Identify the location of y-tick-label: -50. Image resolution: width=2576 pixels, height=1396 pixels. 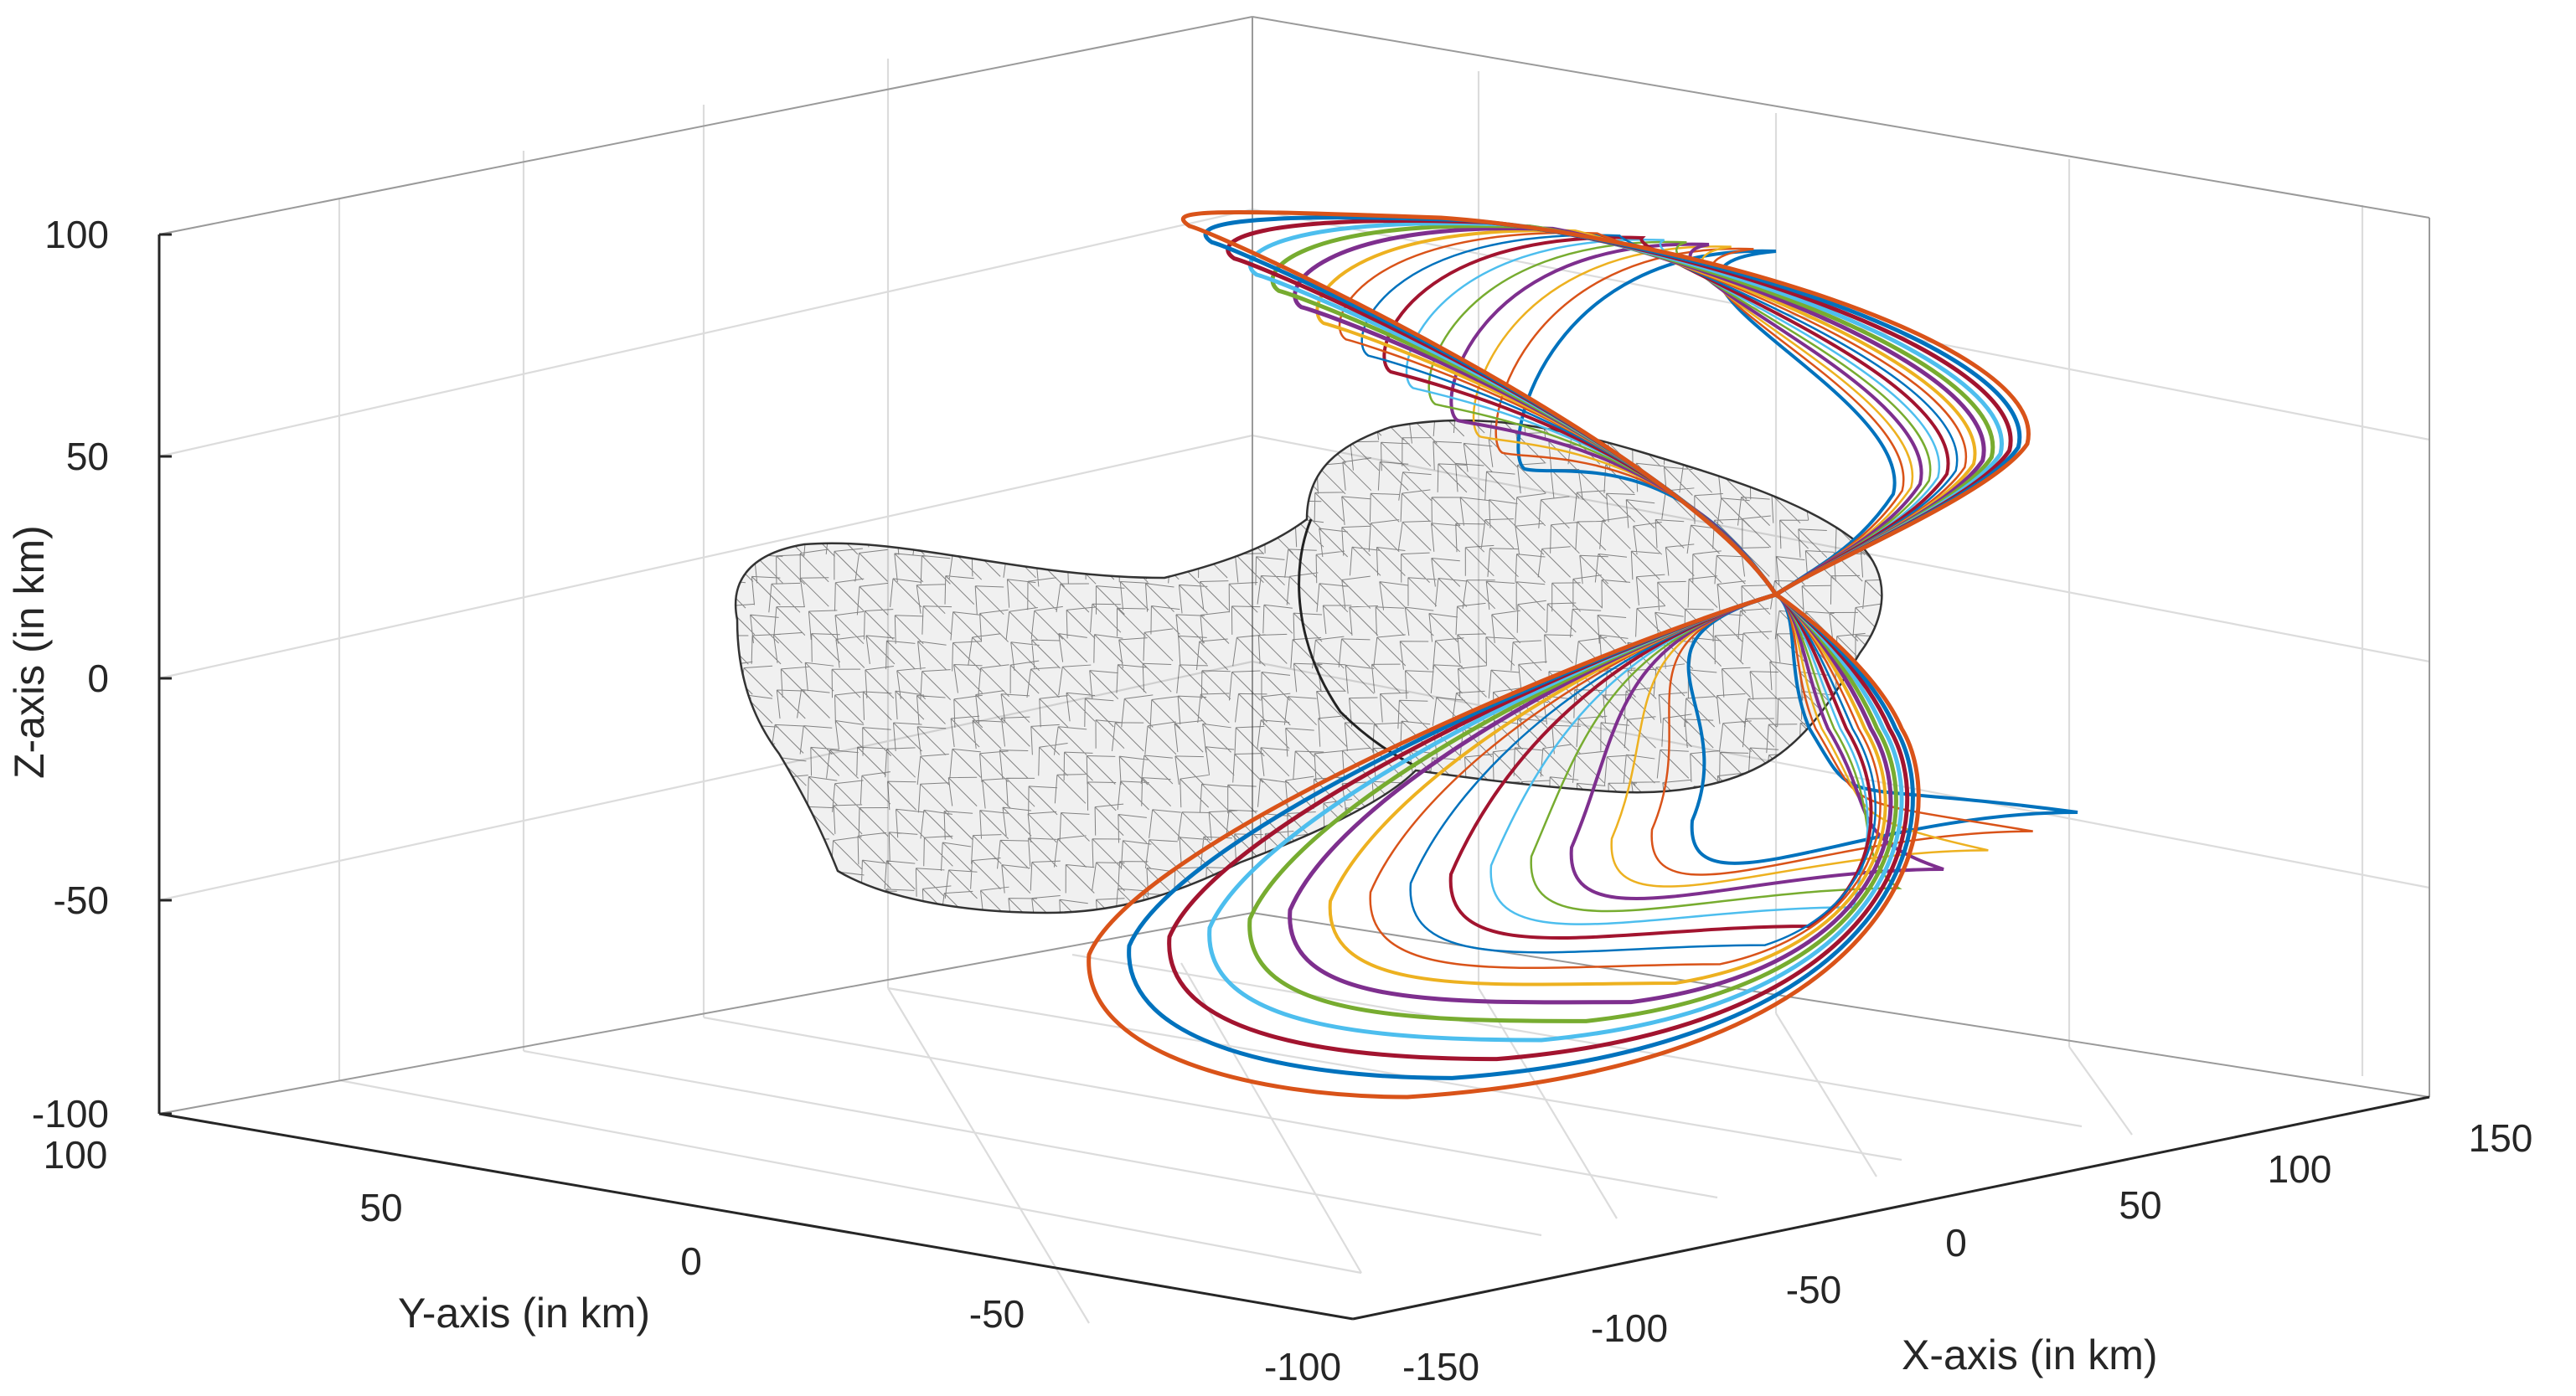
(997, 1314).